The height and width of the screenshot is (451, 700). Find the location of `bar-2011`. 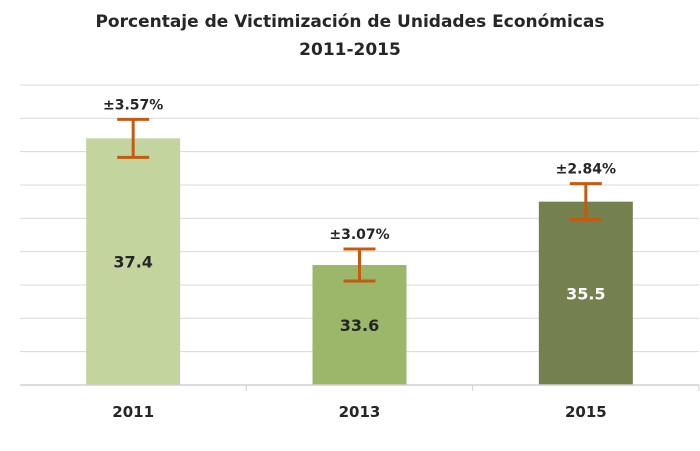

bar-2011 is located at coordinates (133, 261).